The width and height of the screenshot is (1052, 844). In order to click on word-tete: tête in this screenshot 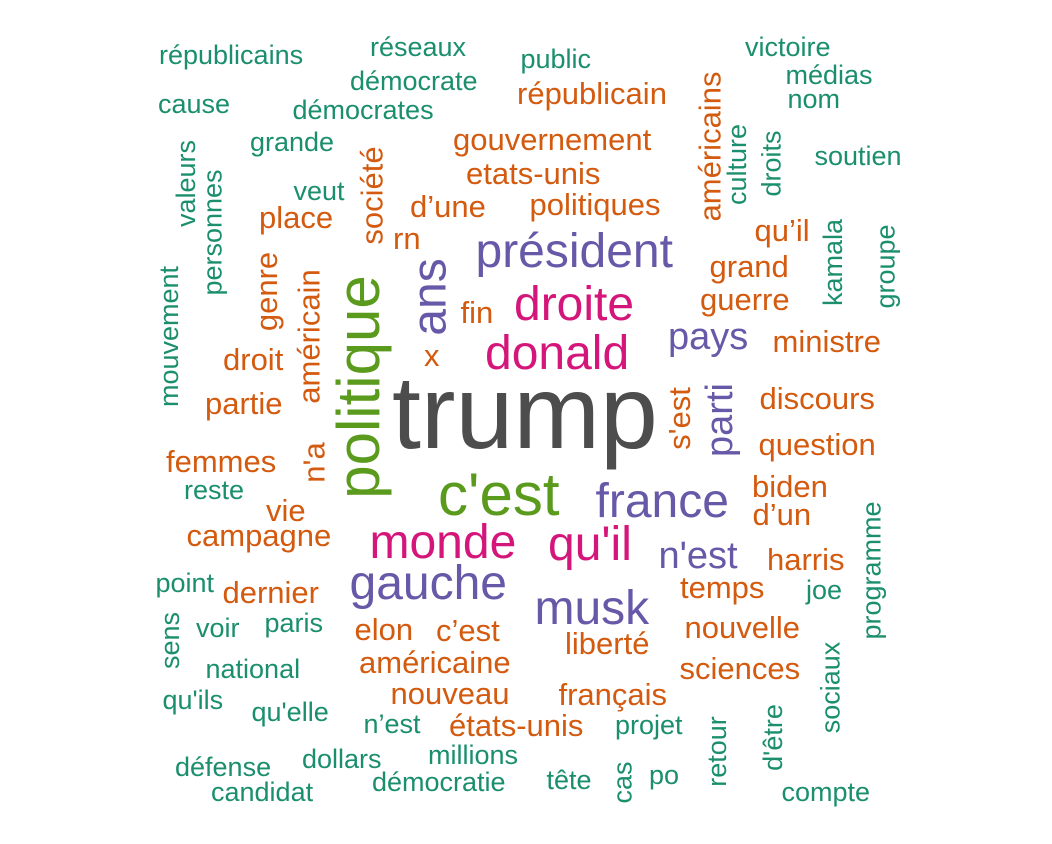, I will do `click(569, 779)`.